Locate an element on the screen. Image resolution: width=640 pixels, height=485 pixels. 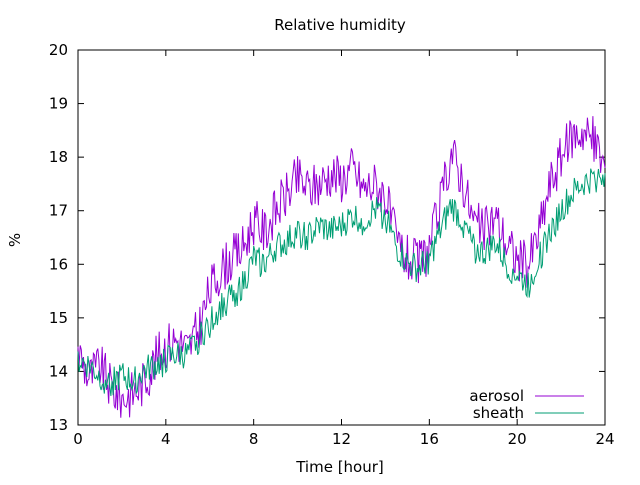
y-tick-label: 15 is located at coordinates (58, 318).